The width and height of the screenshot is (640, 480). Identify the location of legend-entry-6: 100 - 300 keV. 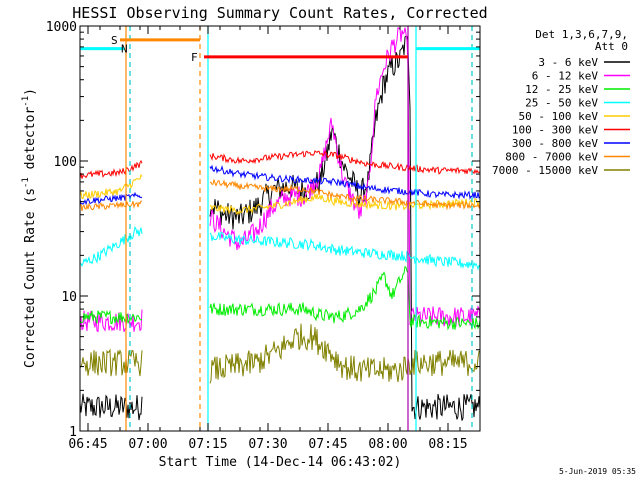
(555, 130).